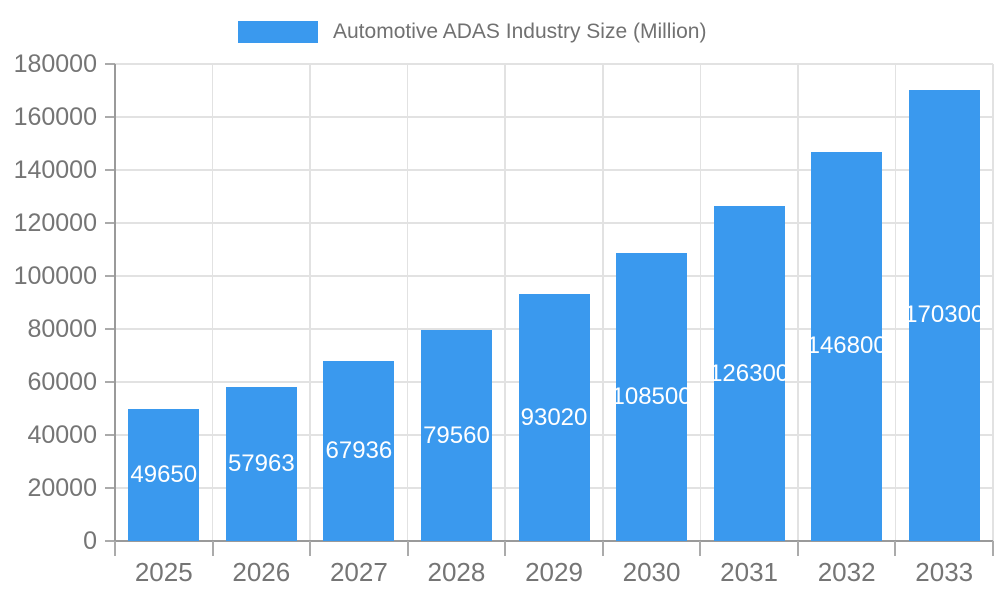 This screenshot has height=600, width=1000. I want to click on x-axis-line, so click(554, 541).